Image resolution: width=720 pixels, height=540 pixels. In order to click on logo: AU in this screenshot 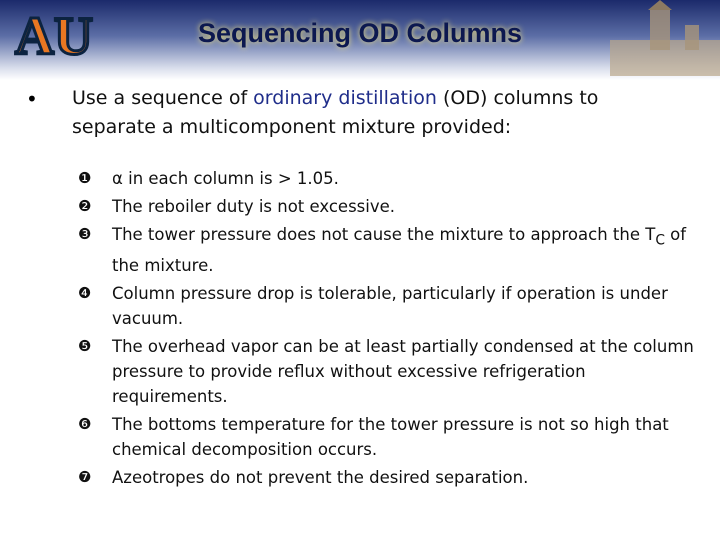, I will do `click(54, 35)`.